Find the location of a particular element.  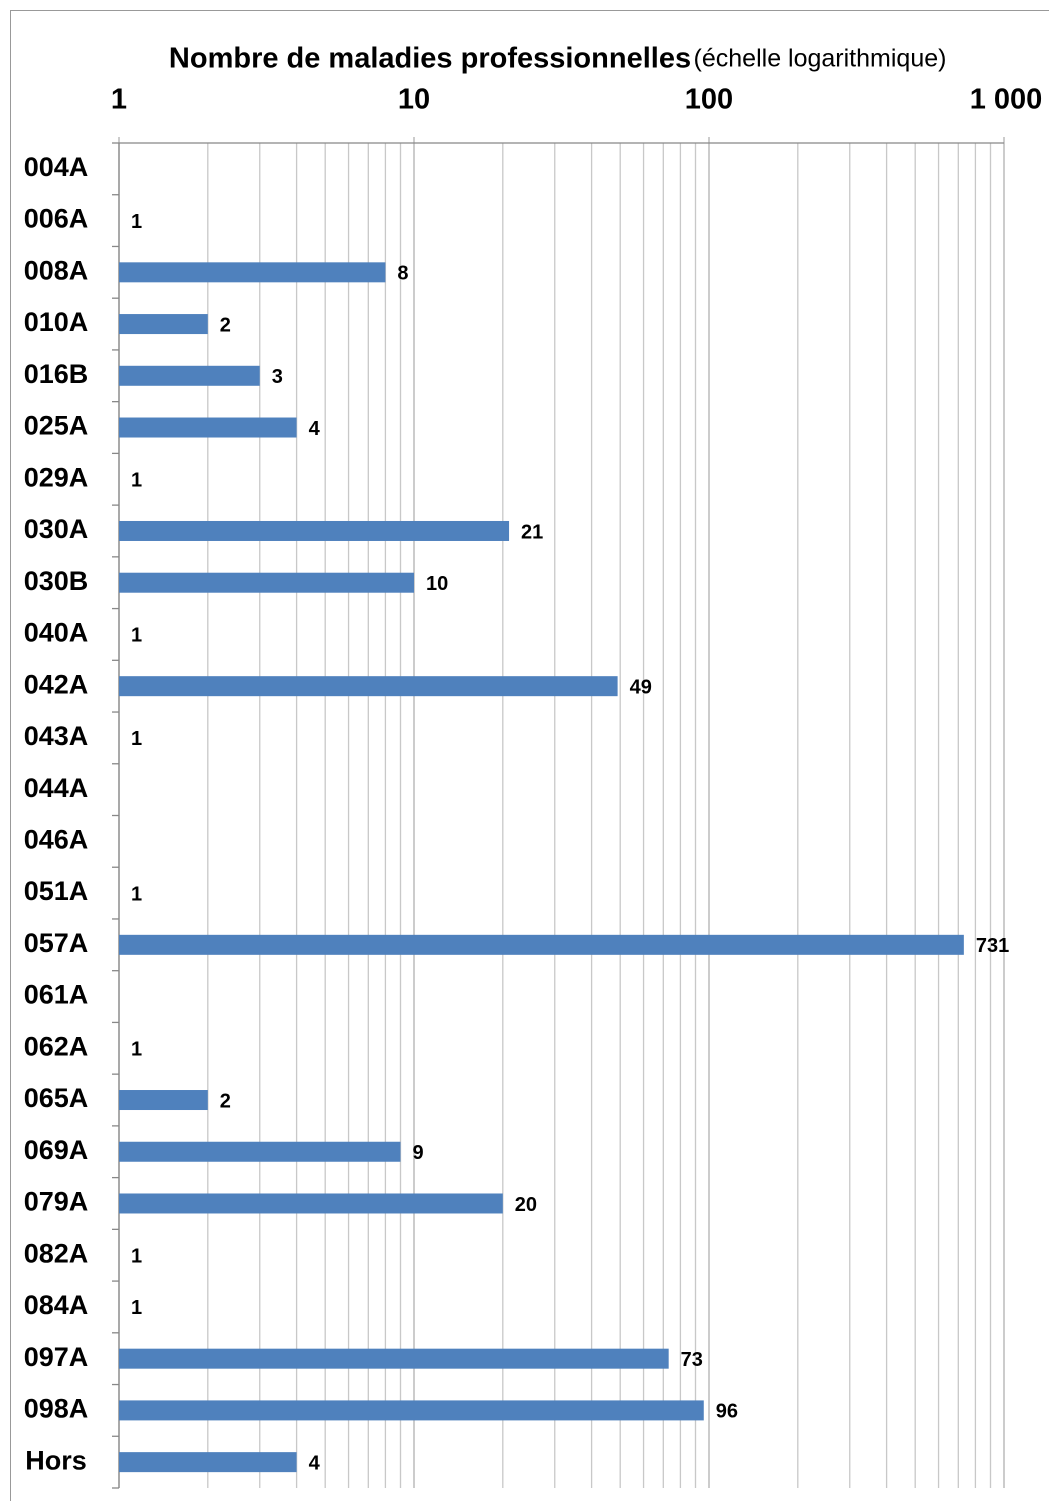

chart-title: Nombre de maladies professionnelles is located at coordinates (430, 59).